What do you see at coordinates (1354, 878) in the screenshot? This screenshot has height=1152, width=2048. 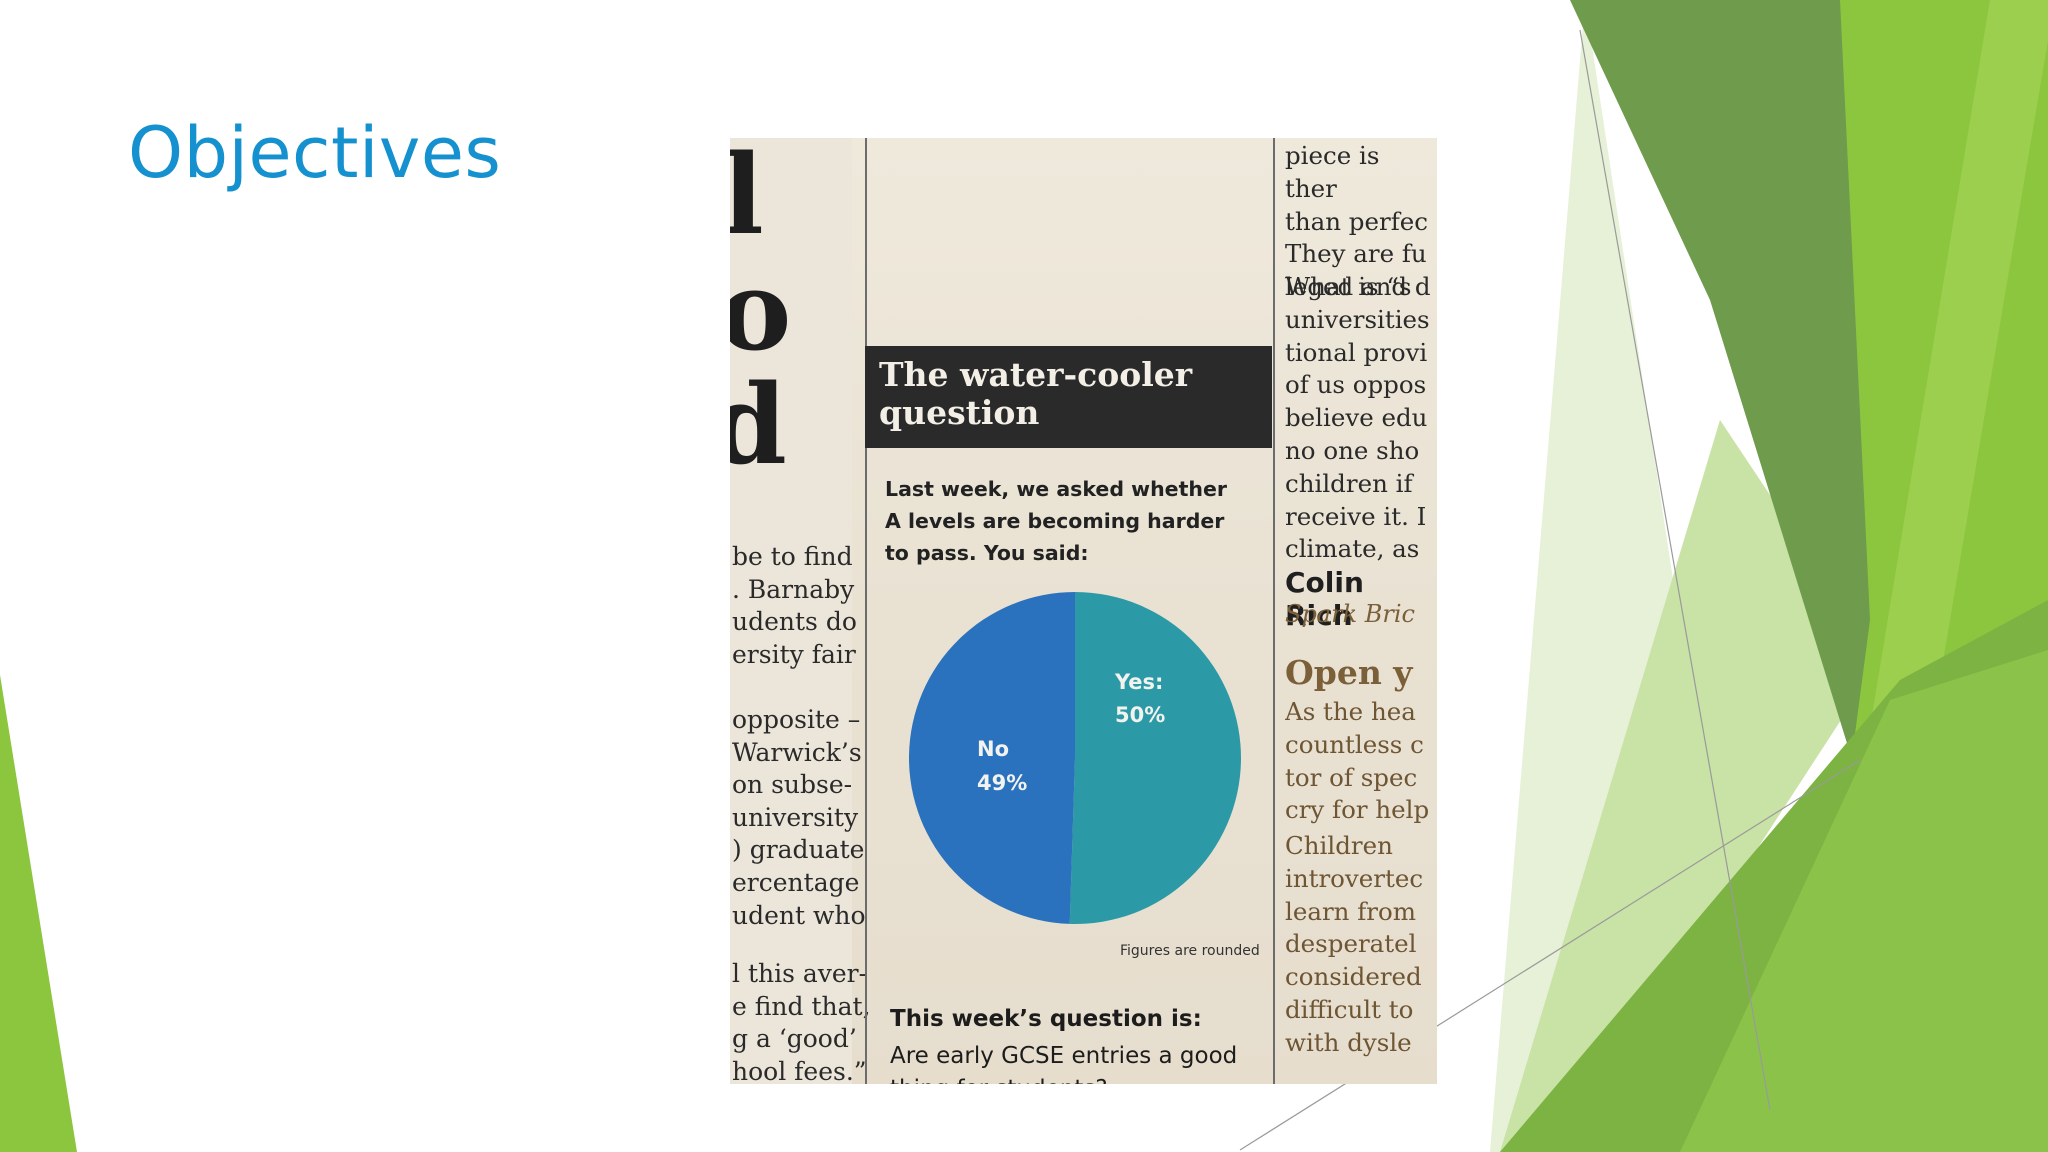 I see `text-line: introvertec` at bounding box center [1354, 878].